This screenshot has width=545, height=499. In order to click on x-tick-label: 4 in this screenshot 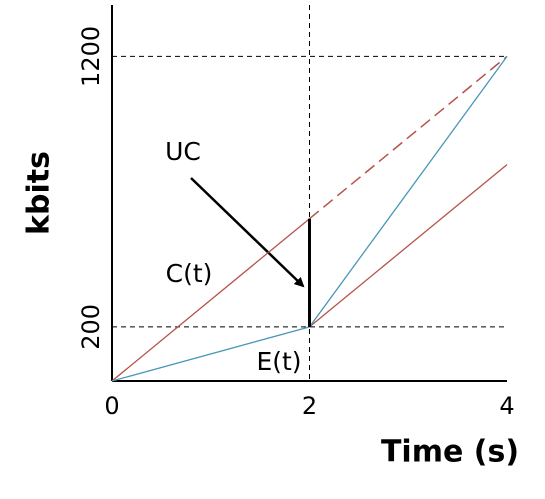, I will do `click(506, 406)`.